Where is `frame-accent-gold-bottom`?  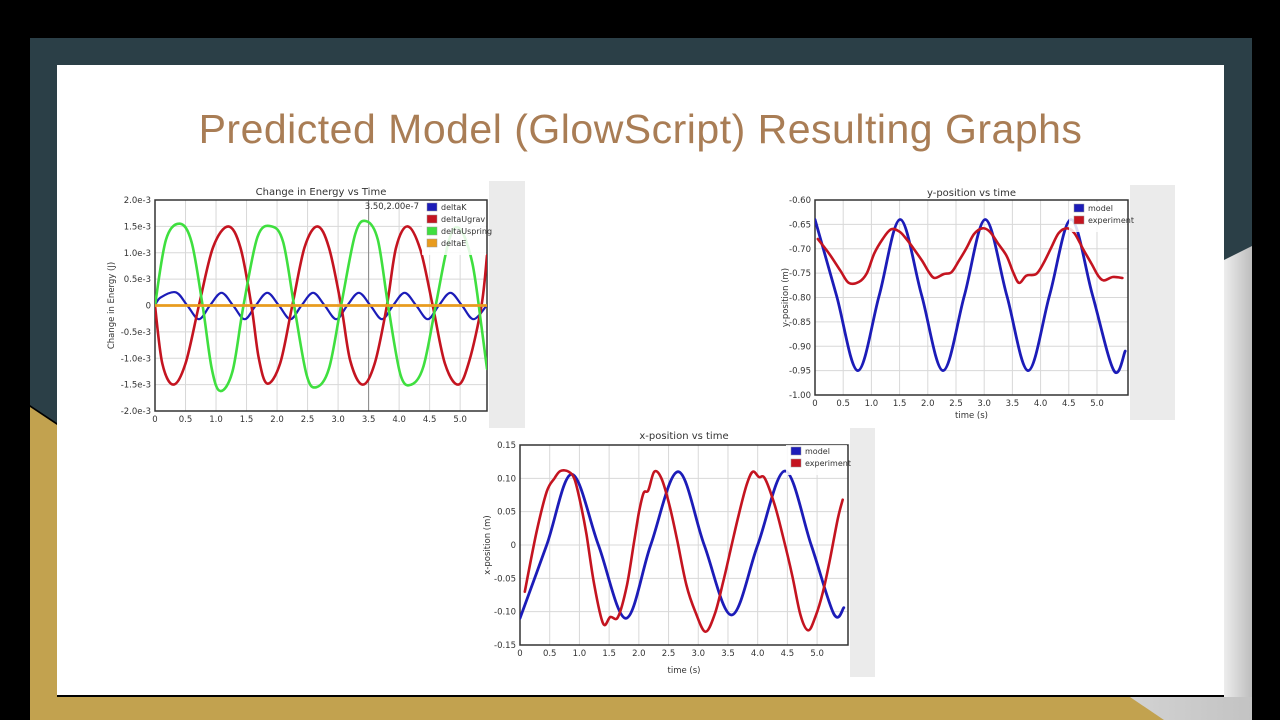 frame-accent-gold-bottom is located at coordinates (597, 708).